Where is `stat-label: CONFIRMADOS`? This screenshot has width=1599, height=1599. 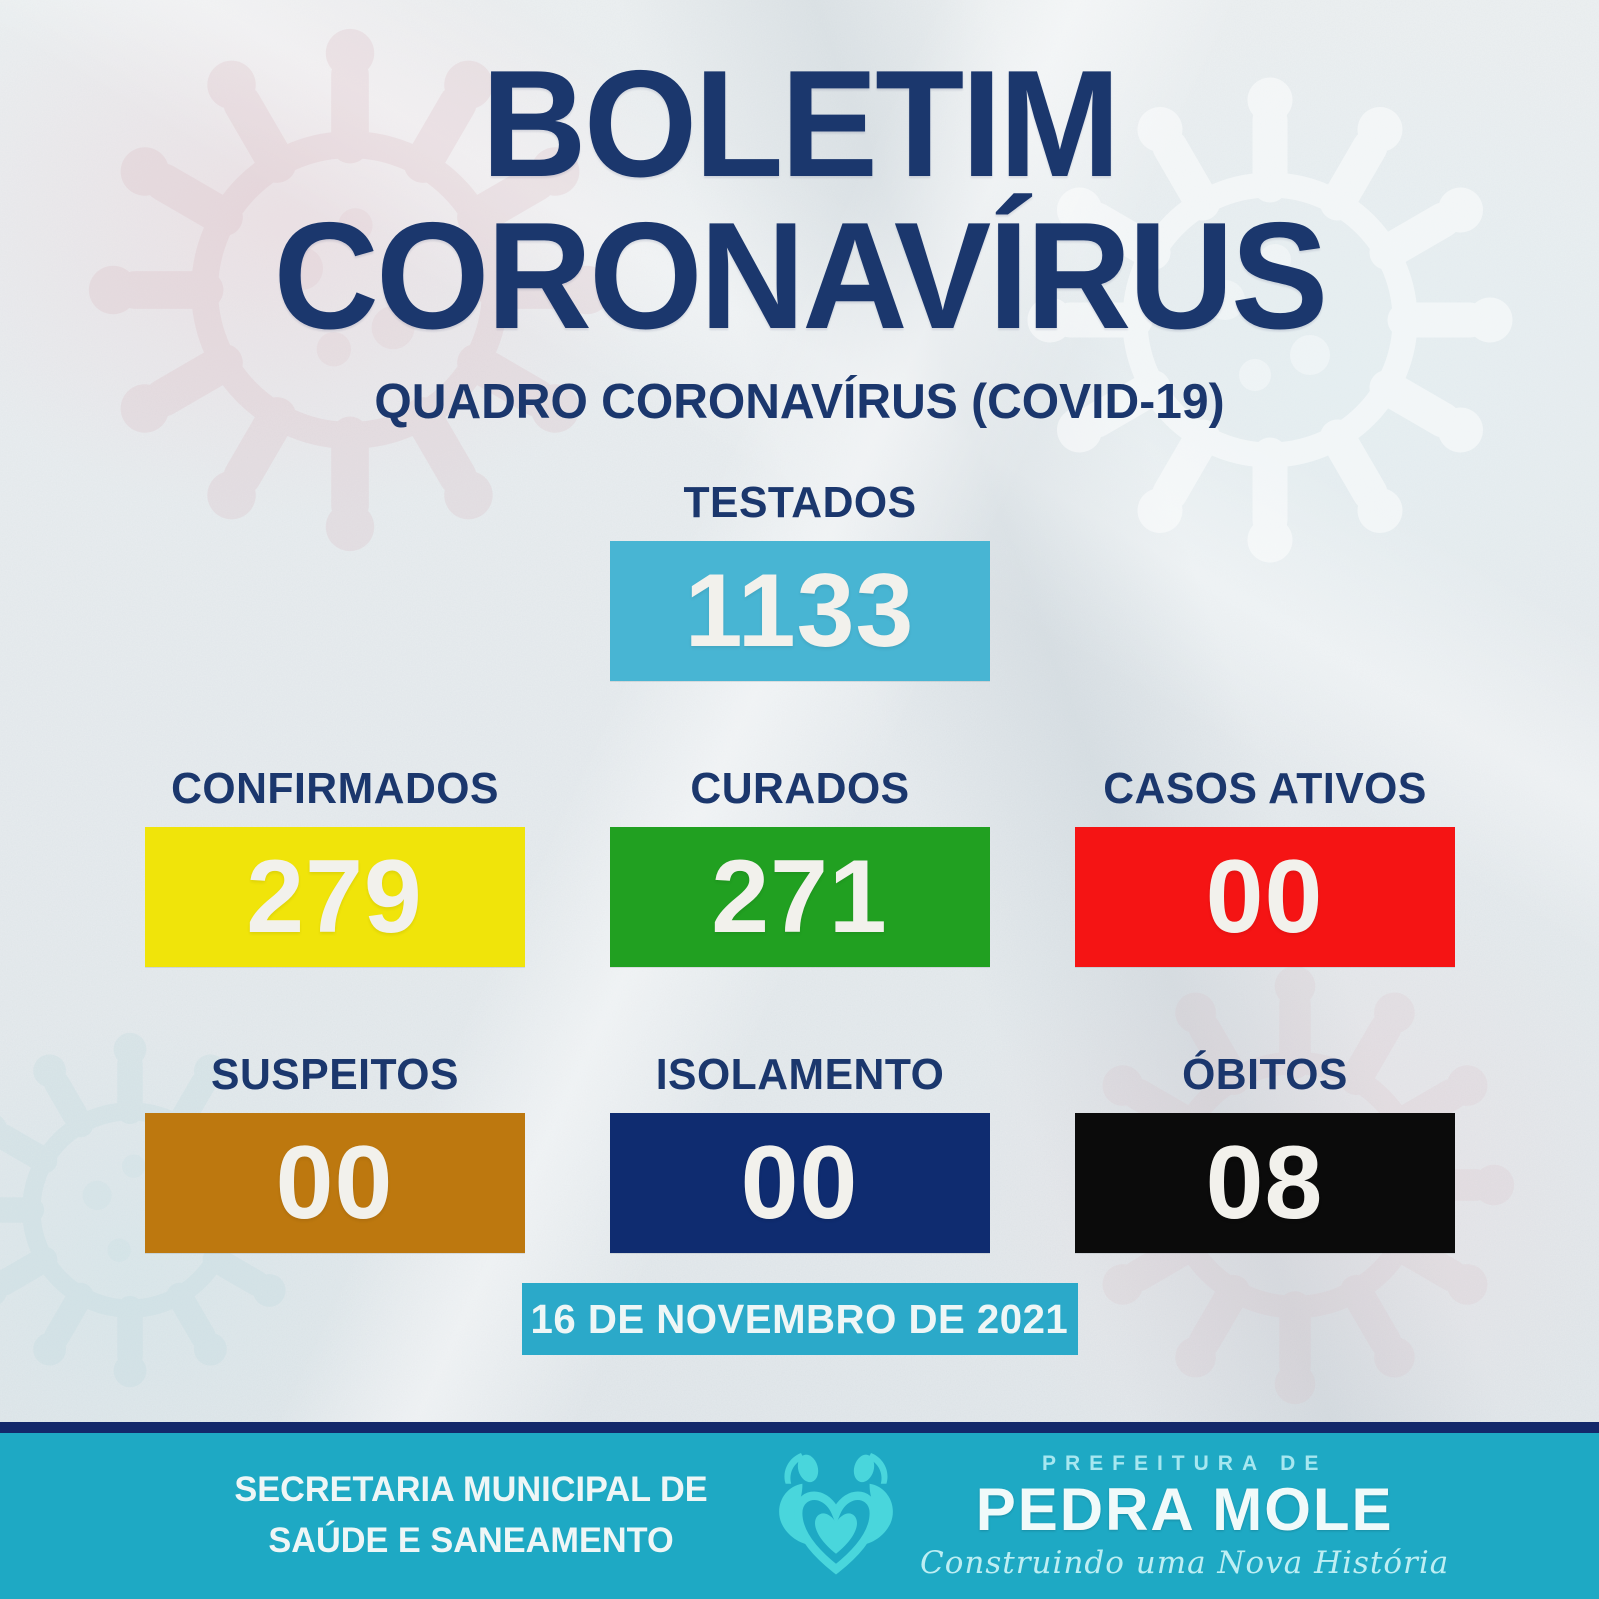 stat-label: CONFIRMADOS is located at coordinates (334, 788).